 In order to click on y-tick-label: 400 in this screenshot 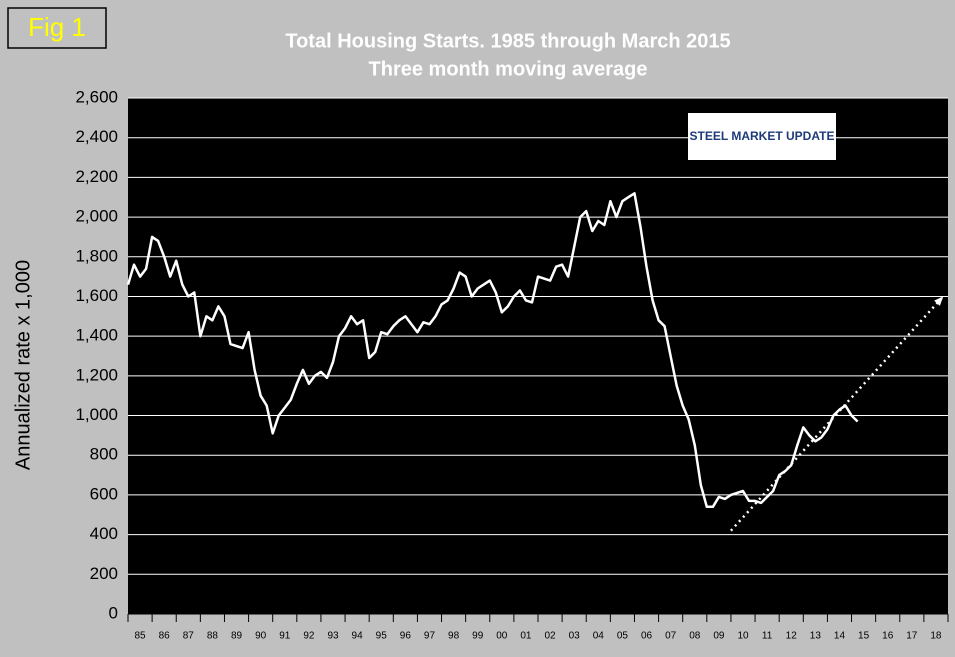, I will do `click(104, 533)`.